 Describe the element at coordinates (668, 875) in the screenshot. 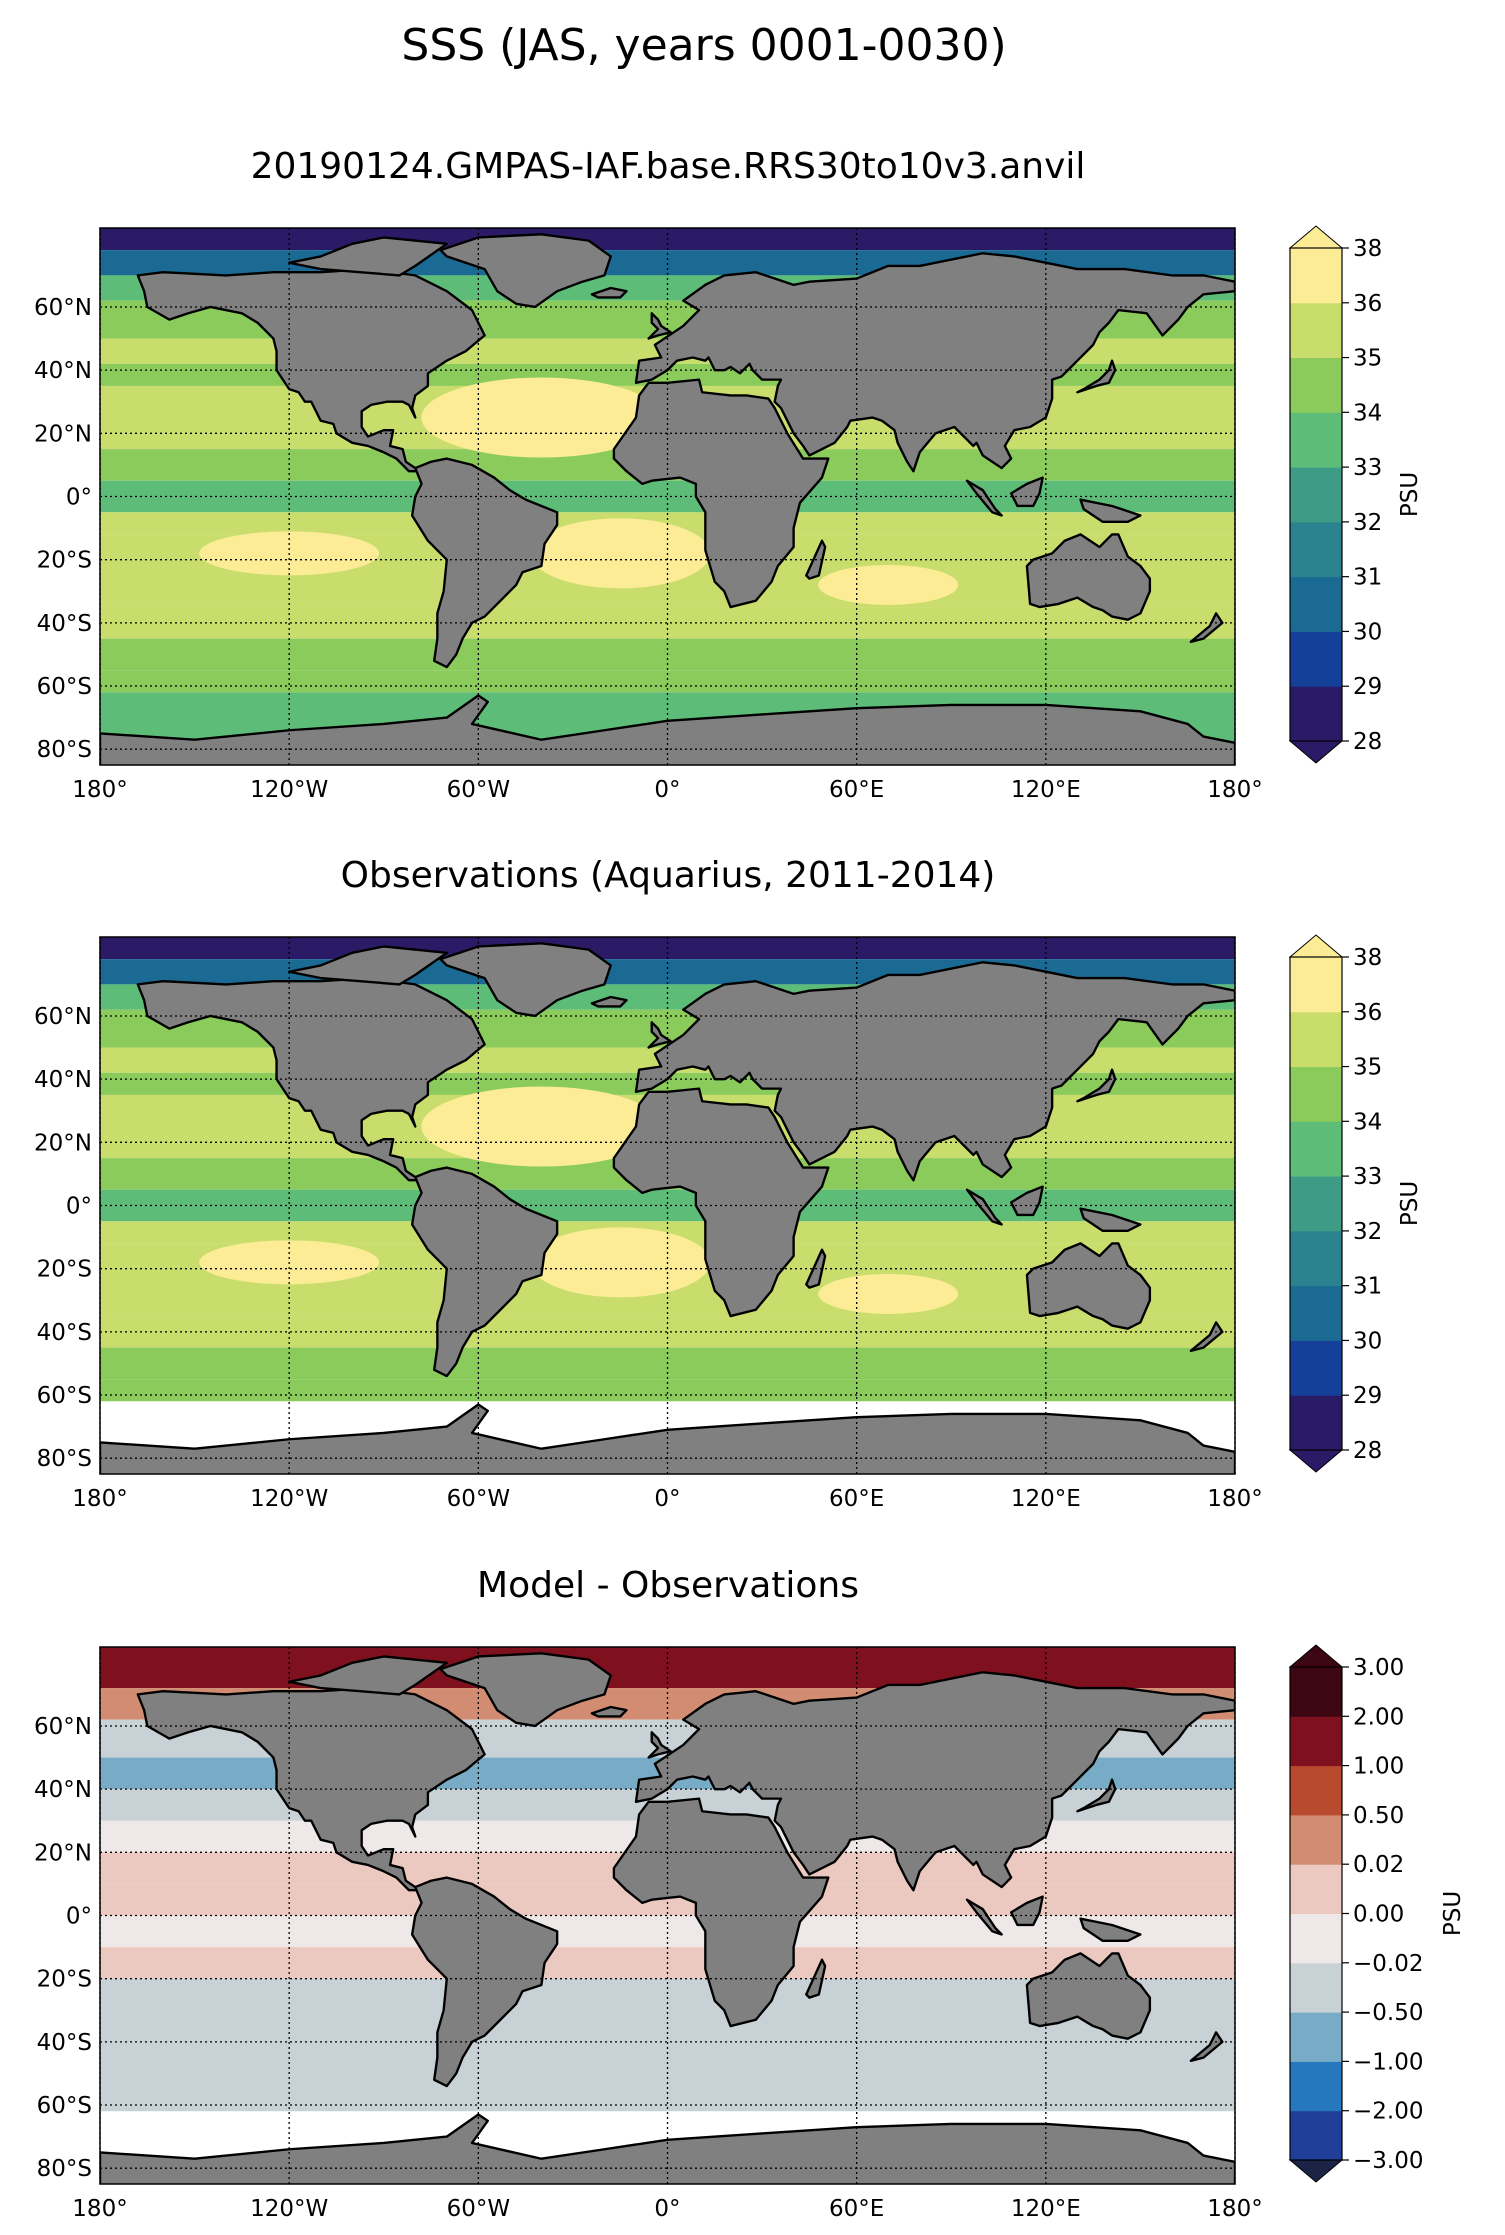

I see `panel-title: Observations (Aquarius, 2011-2014)` at that location.